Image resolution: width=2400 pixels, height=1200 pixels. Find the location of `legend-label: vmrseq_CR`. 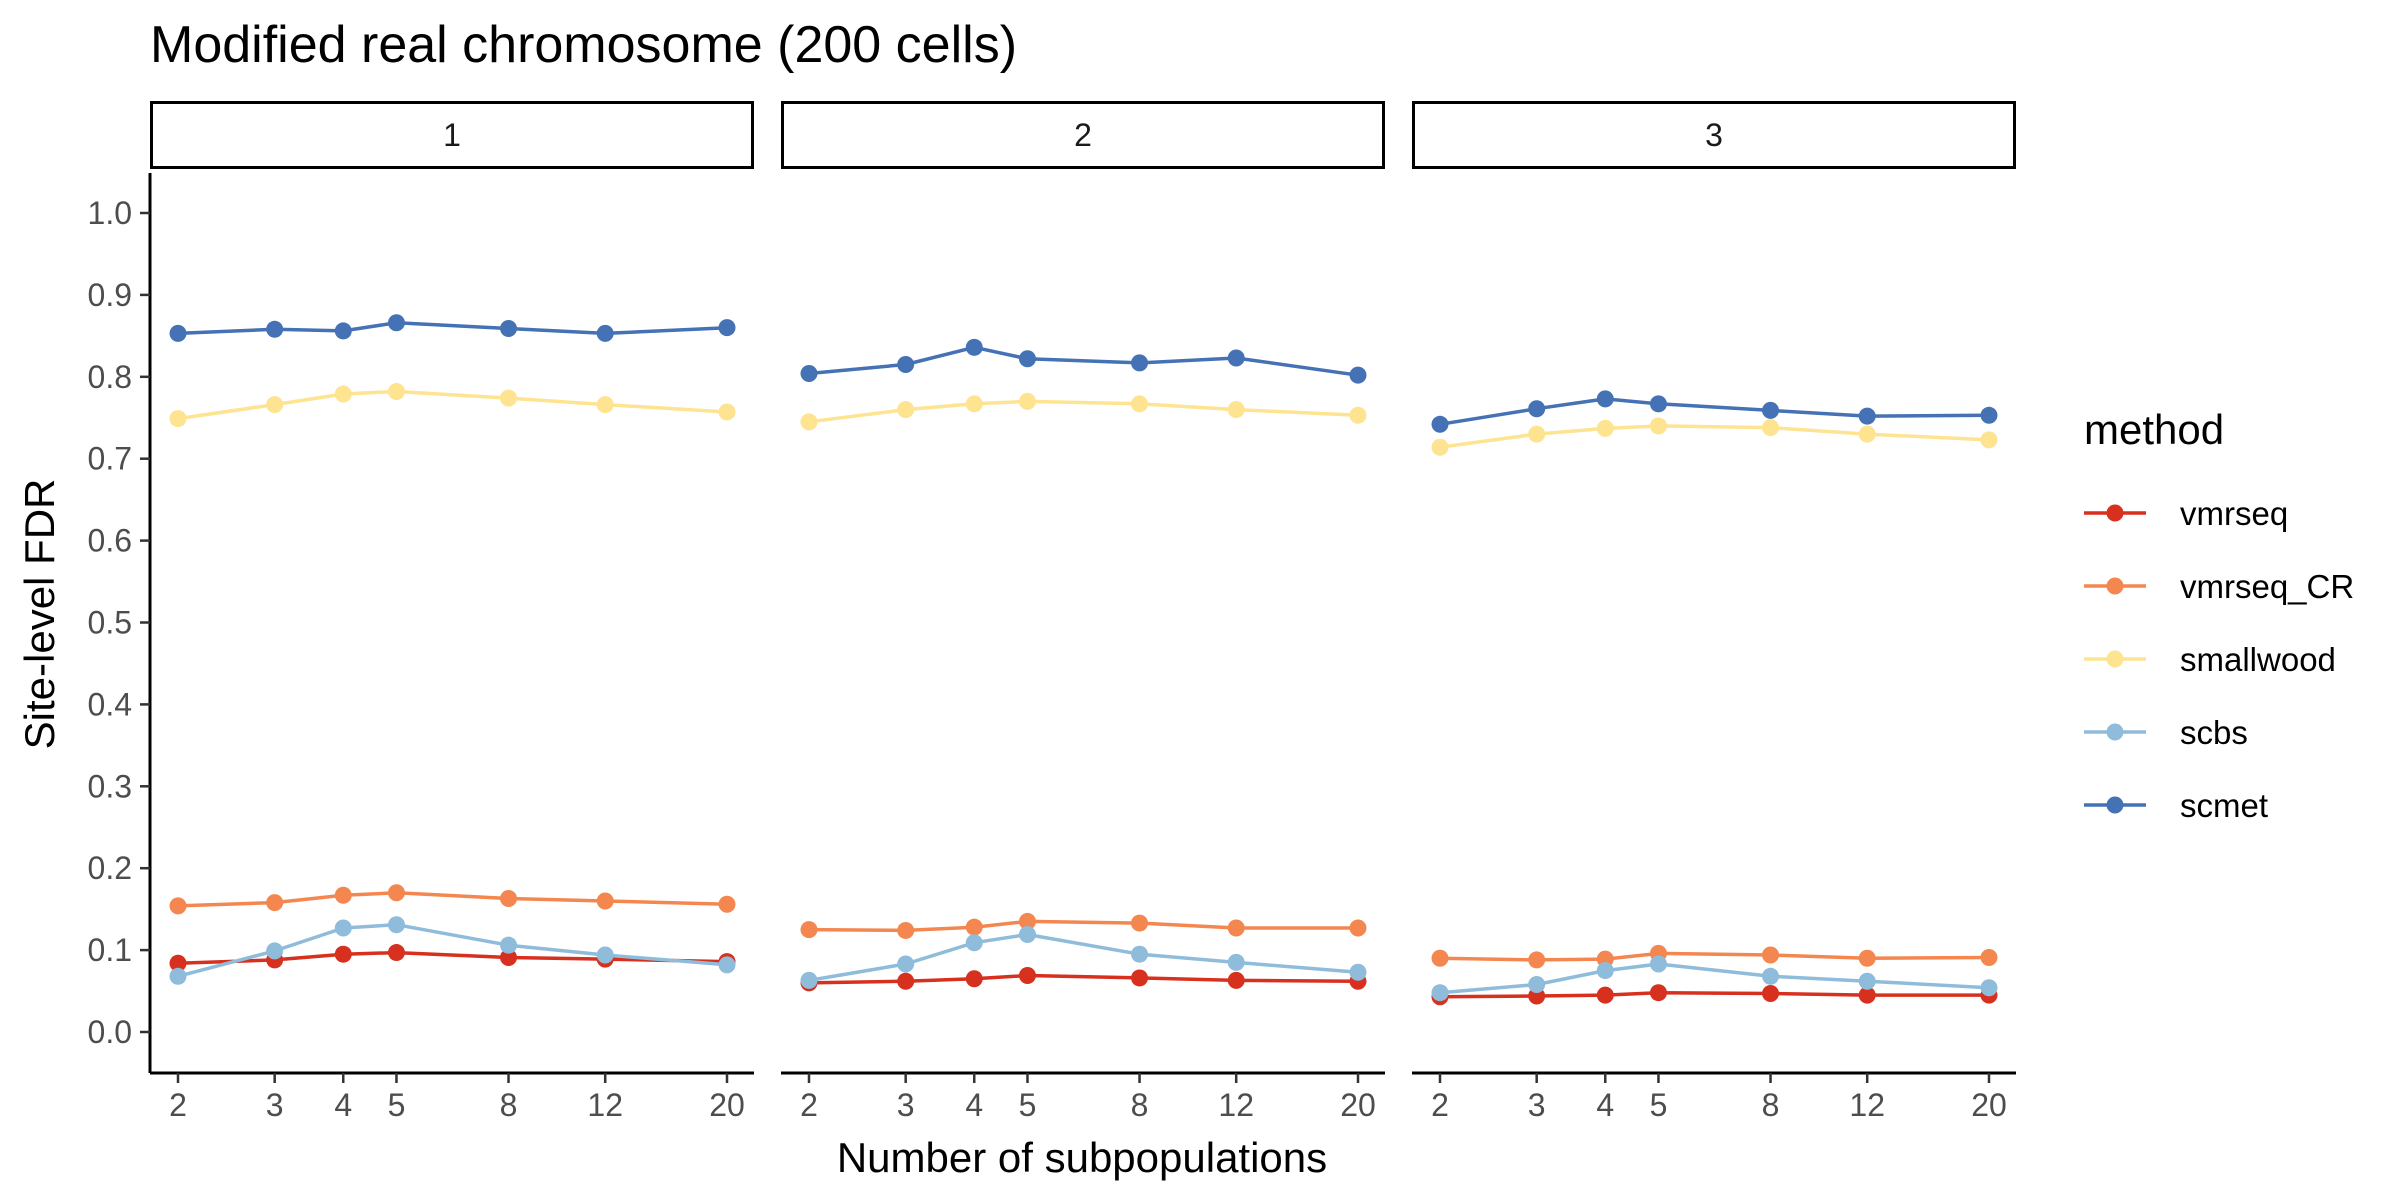

legend-label: vmrseq_CR is located at coordinates (2267, 586).